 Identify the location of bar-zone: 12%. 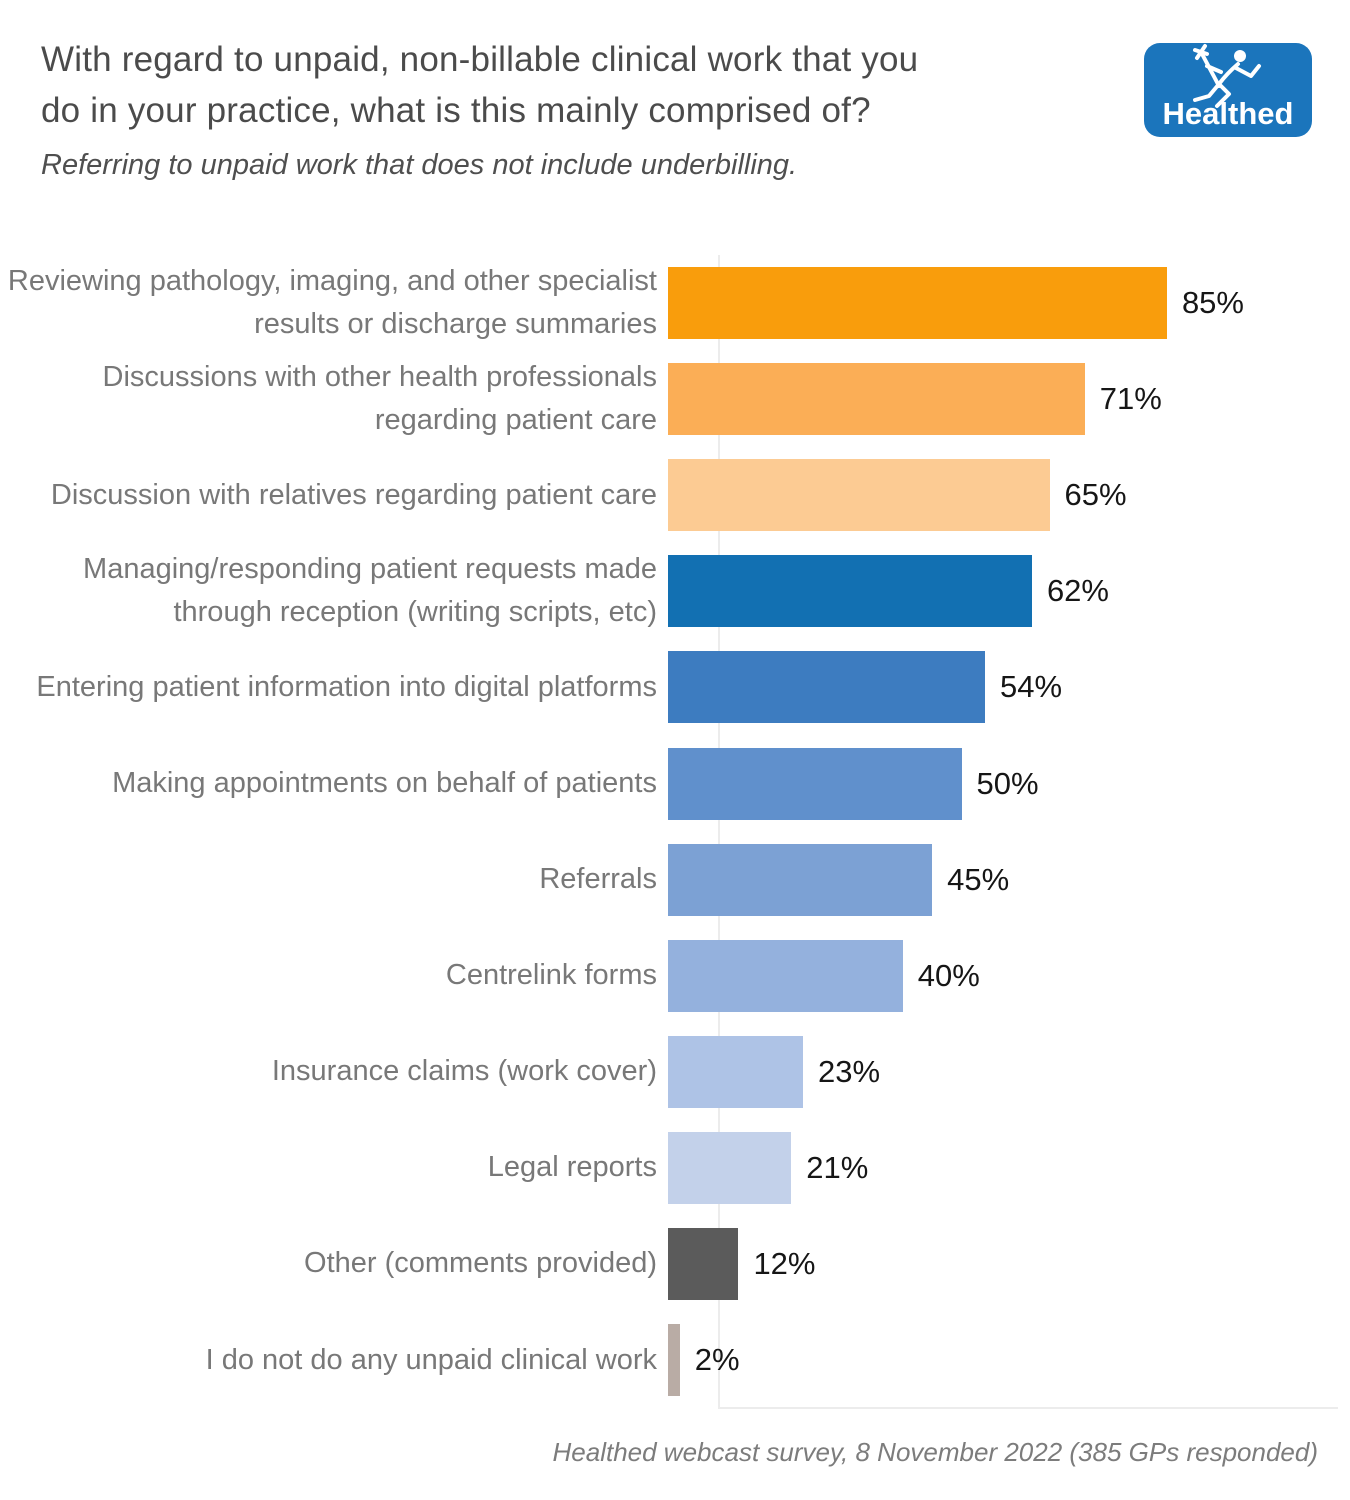
(984, 1264).